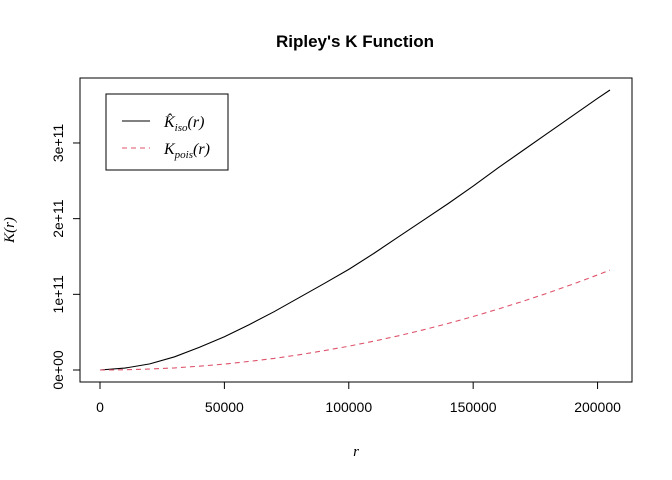 The image size is (672, 480). I want to click on y-tick-label: 3e+11, so click(58, 143).